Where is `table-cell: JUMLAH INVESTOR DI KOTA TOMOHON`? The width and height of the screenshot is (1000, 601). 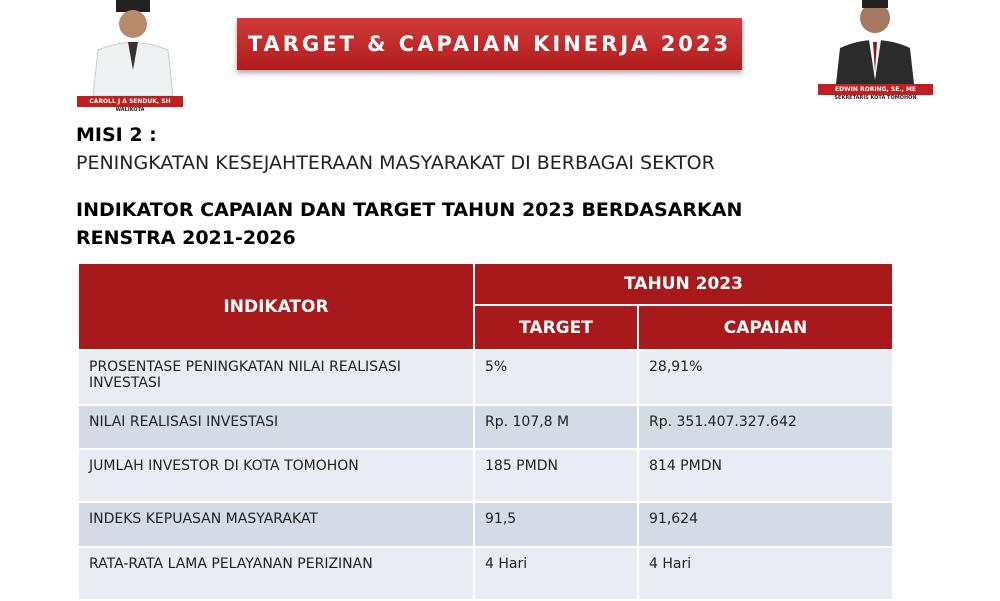 table-cell: JUMLAH INVESTOR DI KOTA TOMOHON is located at coordinates (276, 475).